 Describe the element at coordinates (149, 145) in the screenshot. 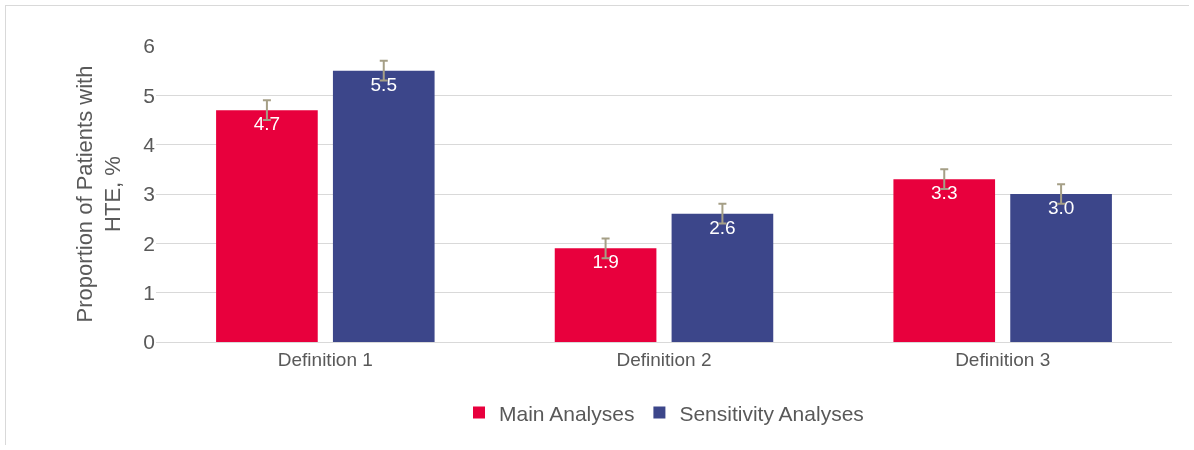

I see `y-tick-label: 4` at that location.